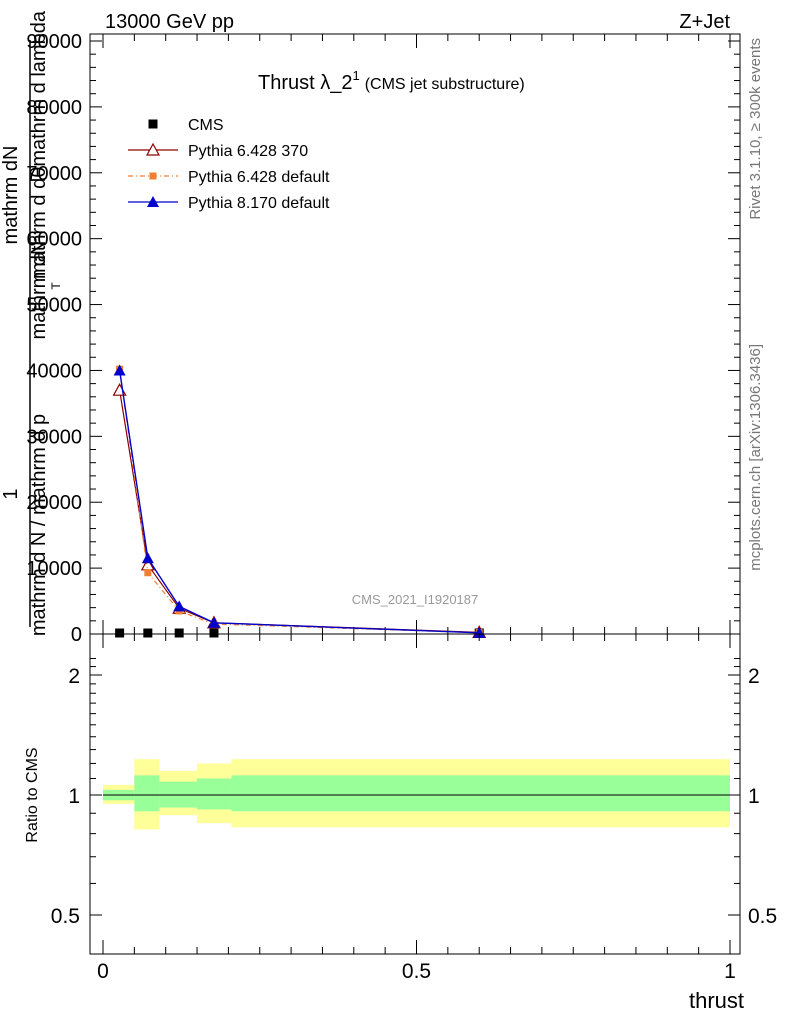  I want to click on process-label: Z+Jet, so click(704, 22).